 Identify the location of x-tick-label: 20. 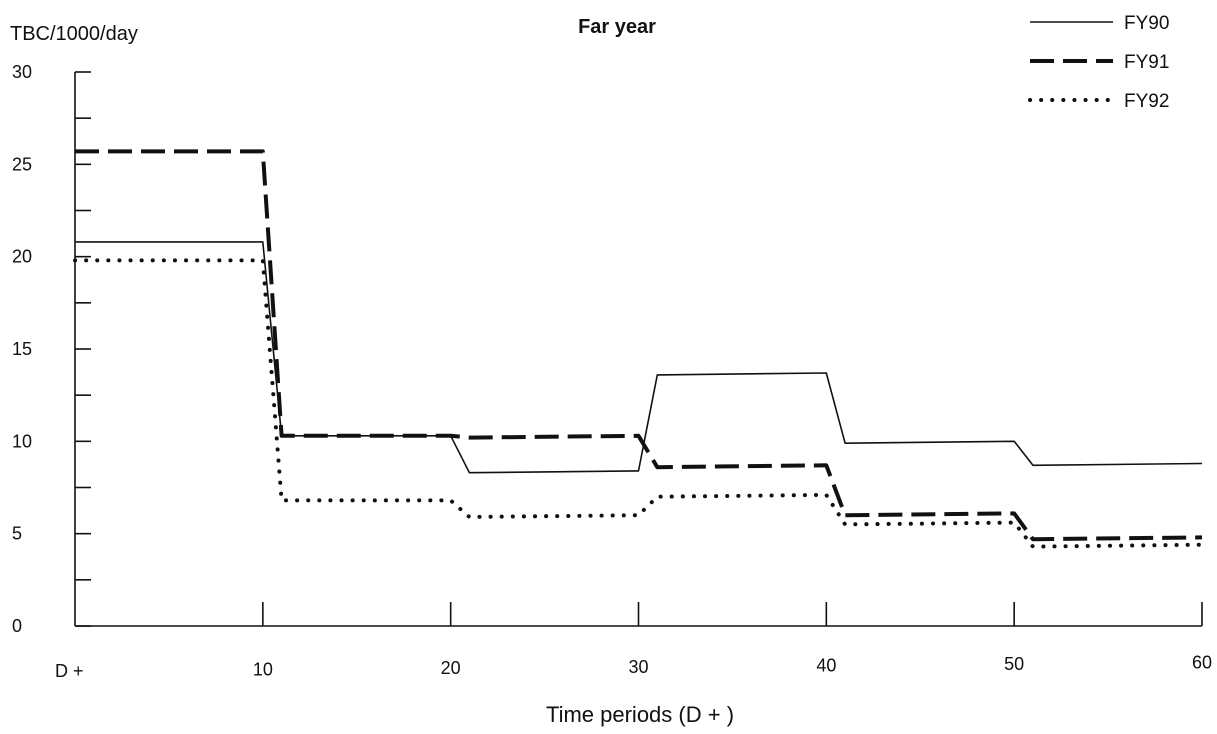
(451, 668).